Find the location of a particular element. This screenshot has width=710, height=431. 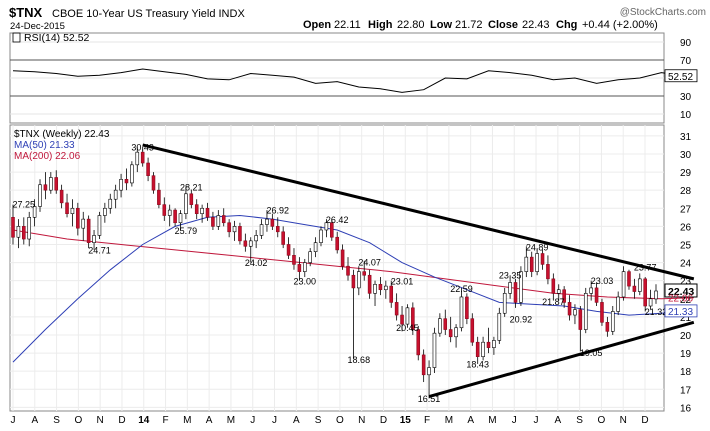

price-annotation: 26.92 is located at coordinates (277, 211).